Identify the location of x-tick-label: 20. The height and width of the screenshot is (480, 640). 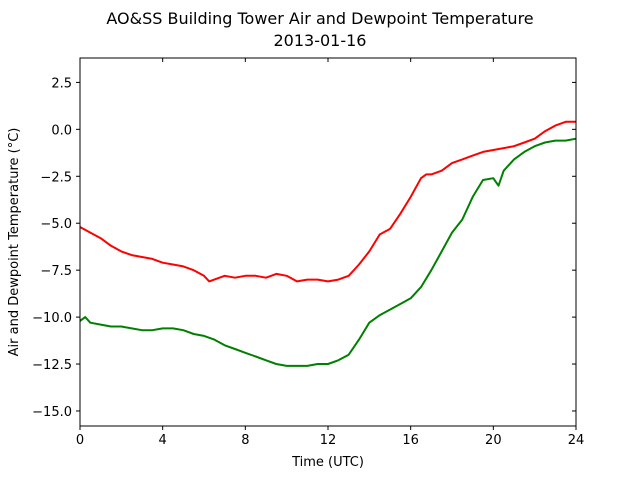
(493, 440).